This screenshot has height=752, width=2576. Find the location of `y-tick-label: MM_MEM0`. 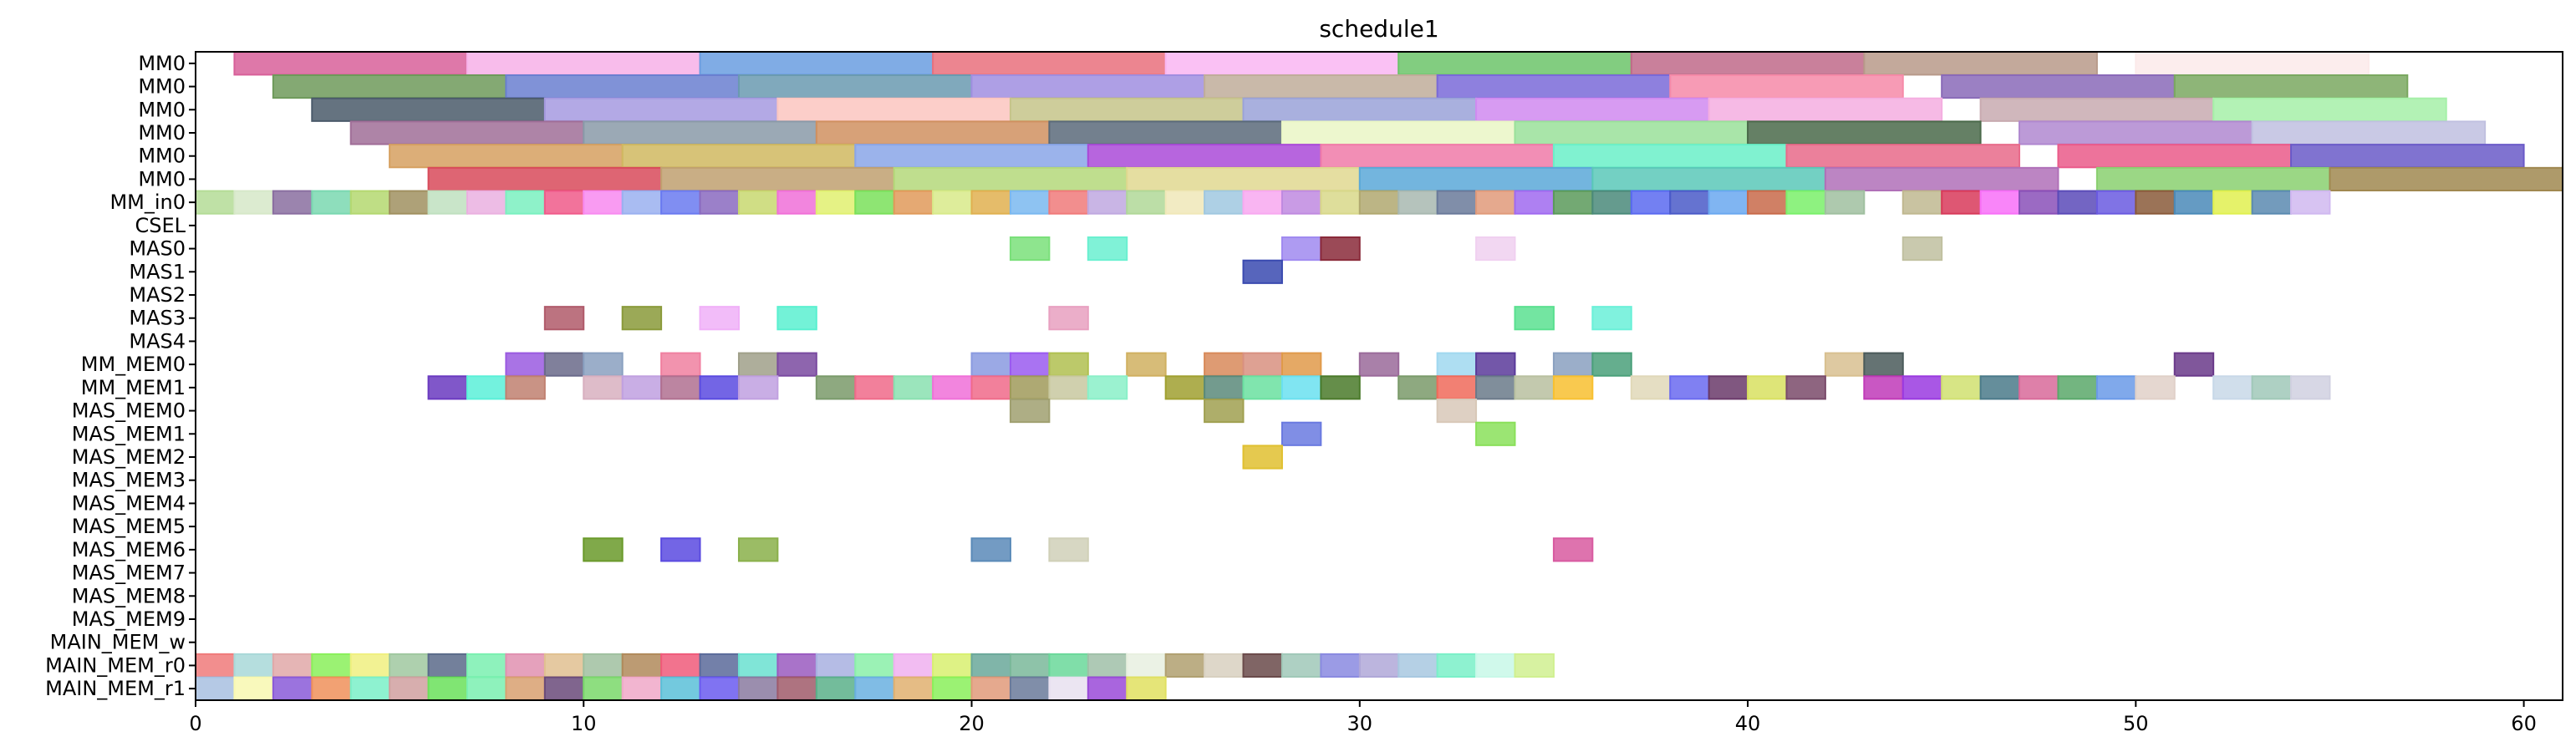

y-tick-label: MM_MEM0 is located at coordinates (133, 365).